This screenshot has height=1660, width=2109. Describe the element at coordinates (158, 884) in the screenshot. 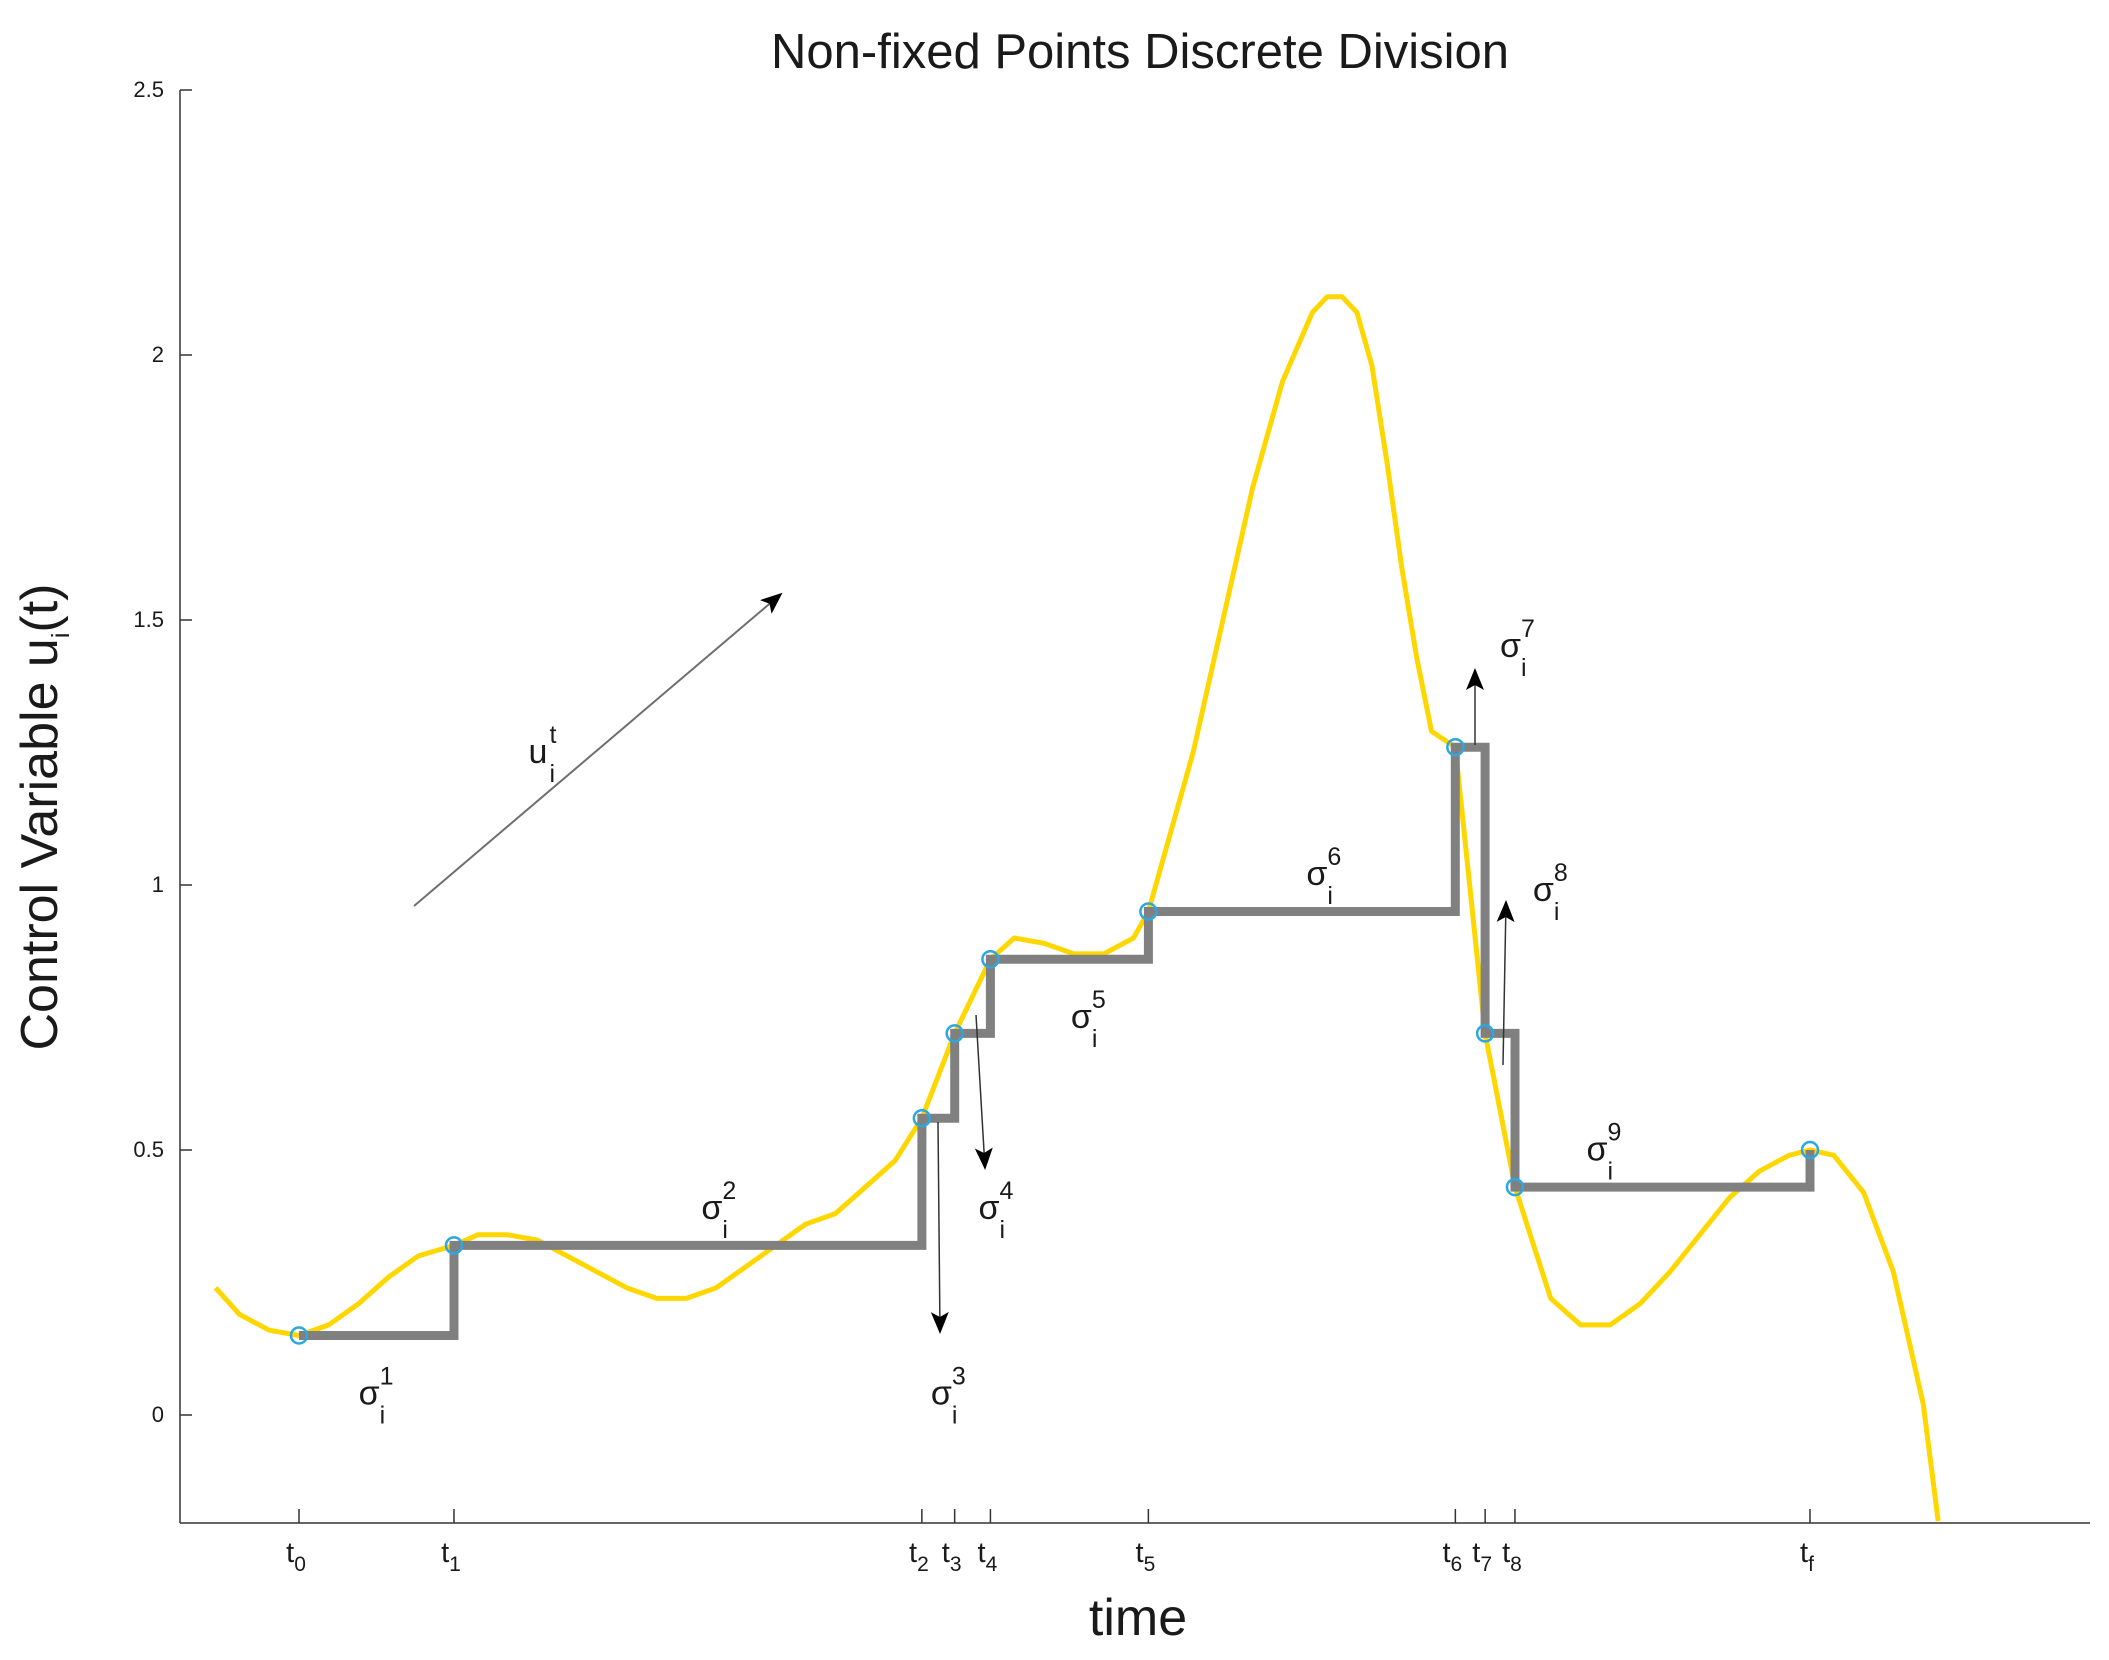

I see `y-tick-label: 1` at that location.